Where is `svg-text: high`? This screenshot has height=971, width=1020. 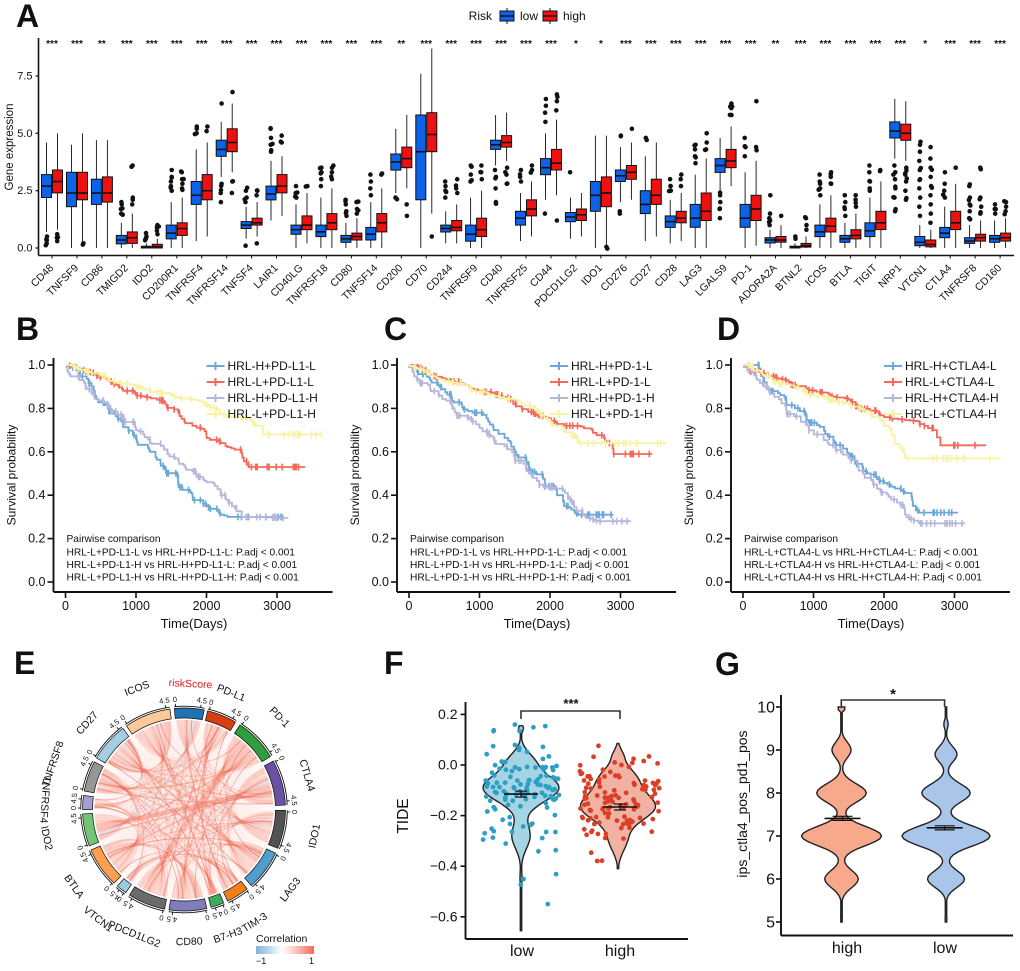
svg-text: high is located at coordinates (574, 16).